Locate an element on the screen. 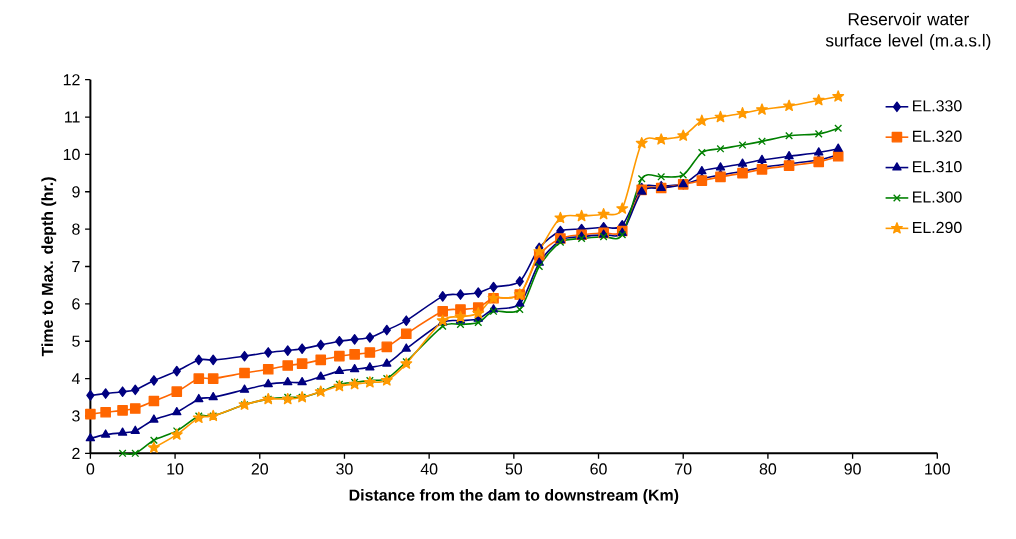 Image resolution: width=1016 pixels, height=539 pixels. x-tick-label: 50 is located at coordinates (514, 469).